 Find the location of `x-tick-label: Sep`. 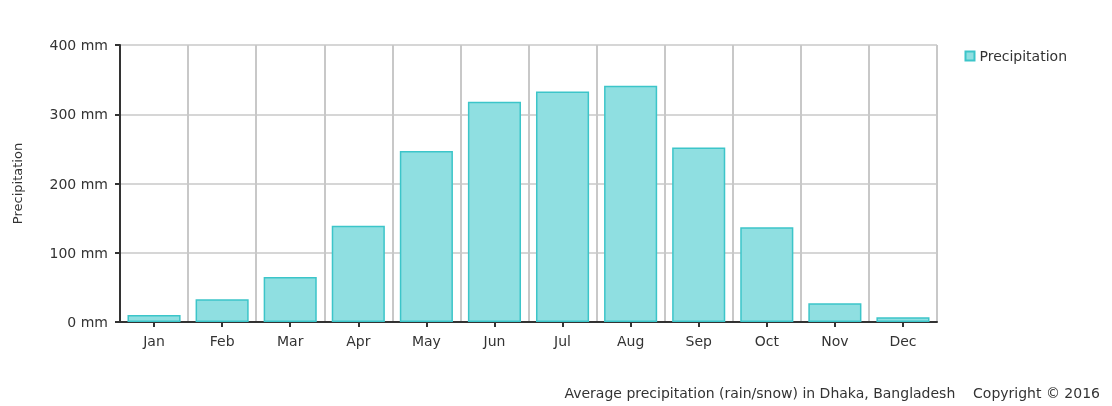

x-tick-label: Sep is located at coordinates (699, 341).